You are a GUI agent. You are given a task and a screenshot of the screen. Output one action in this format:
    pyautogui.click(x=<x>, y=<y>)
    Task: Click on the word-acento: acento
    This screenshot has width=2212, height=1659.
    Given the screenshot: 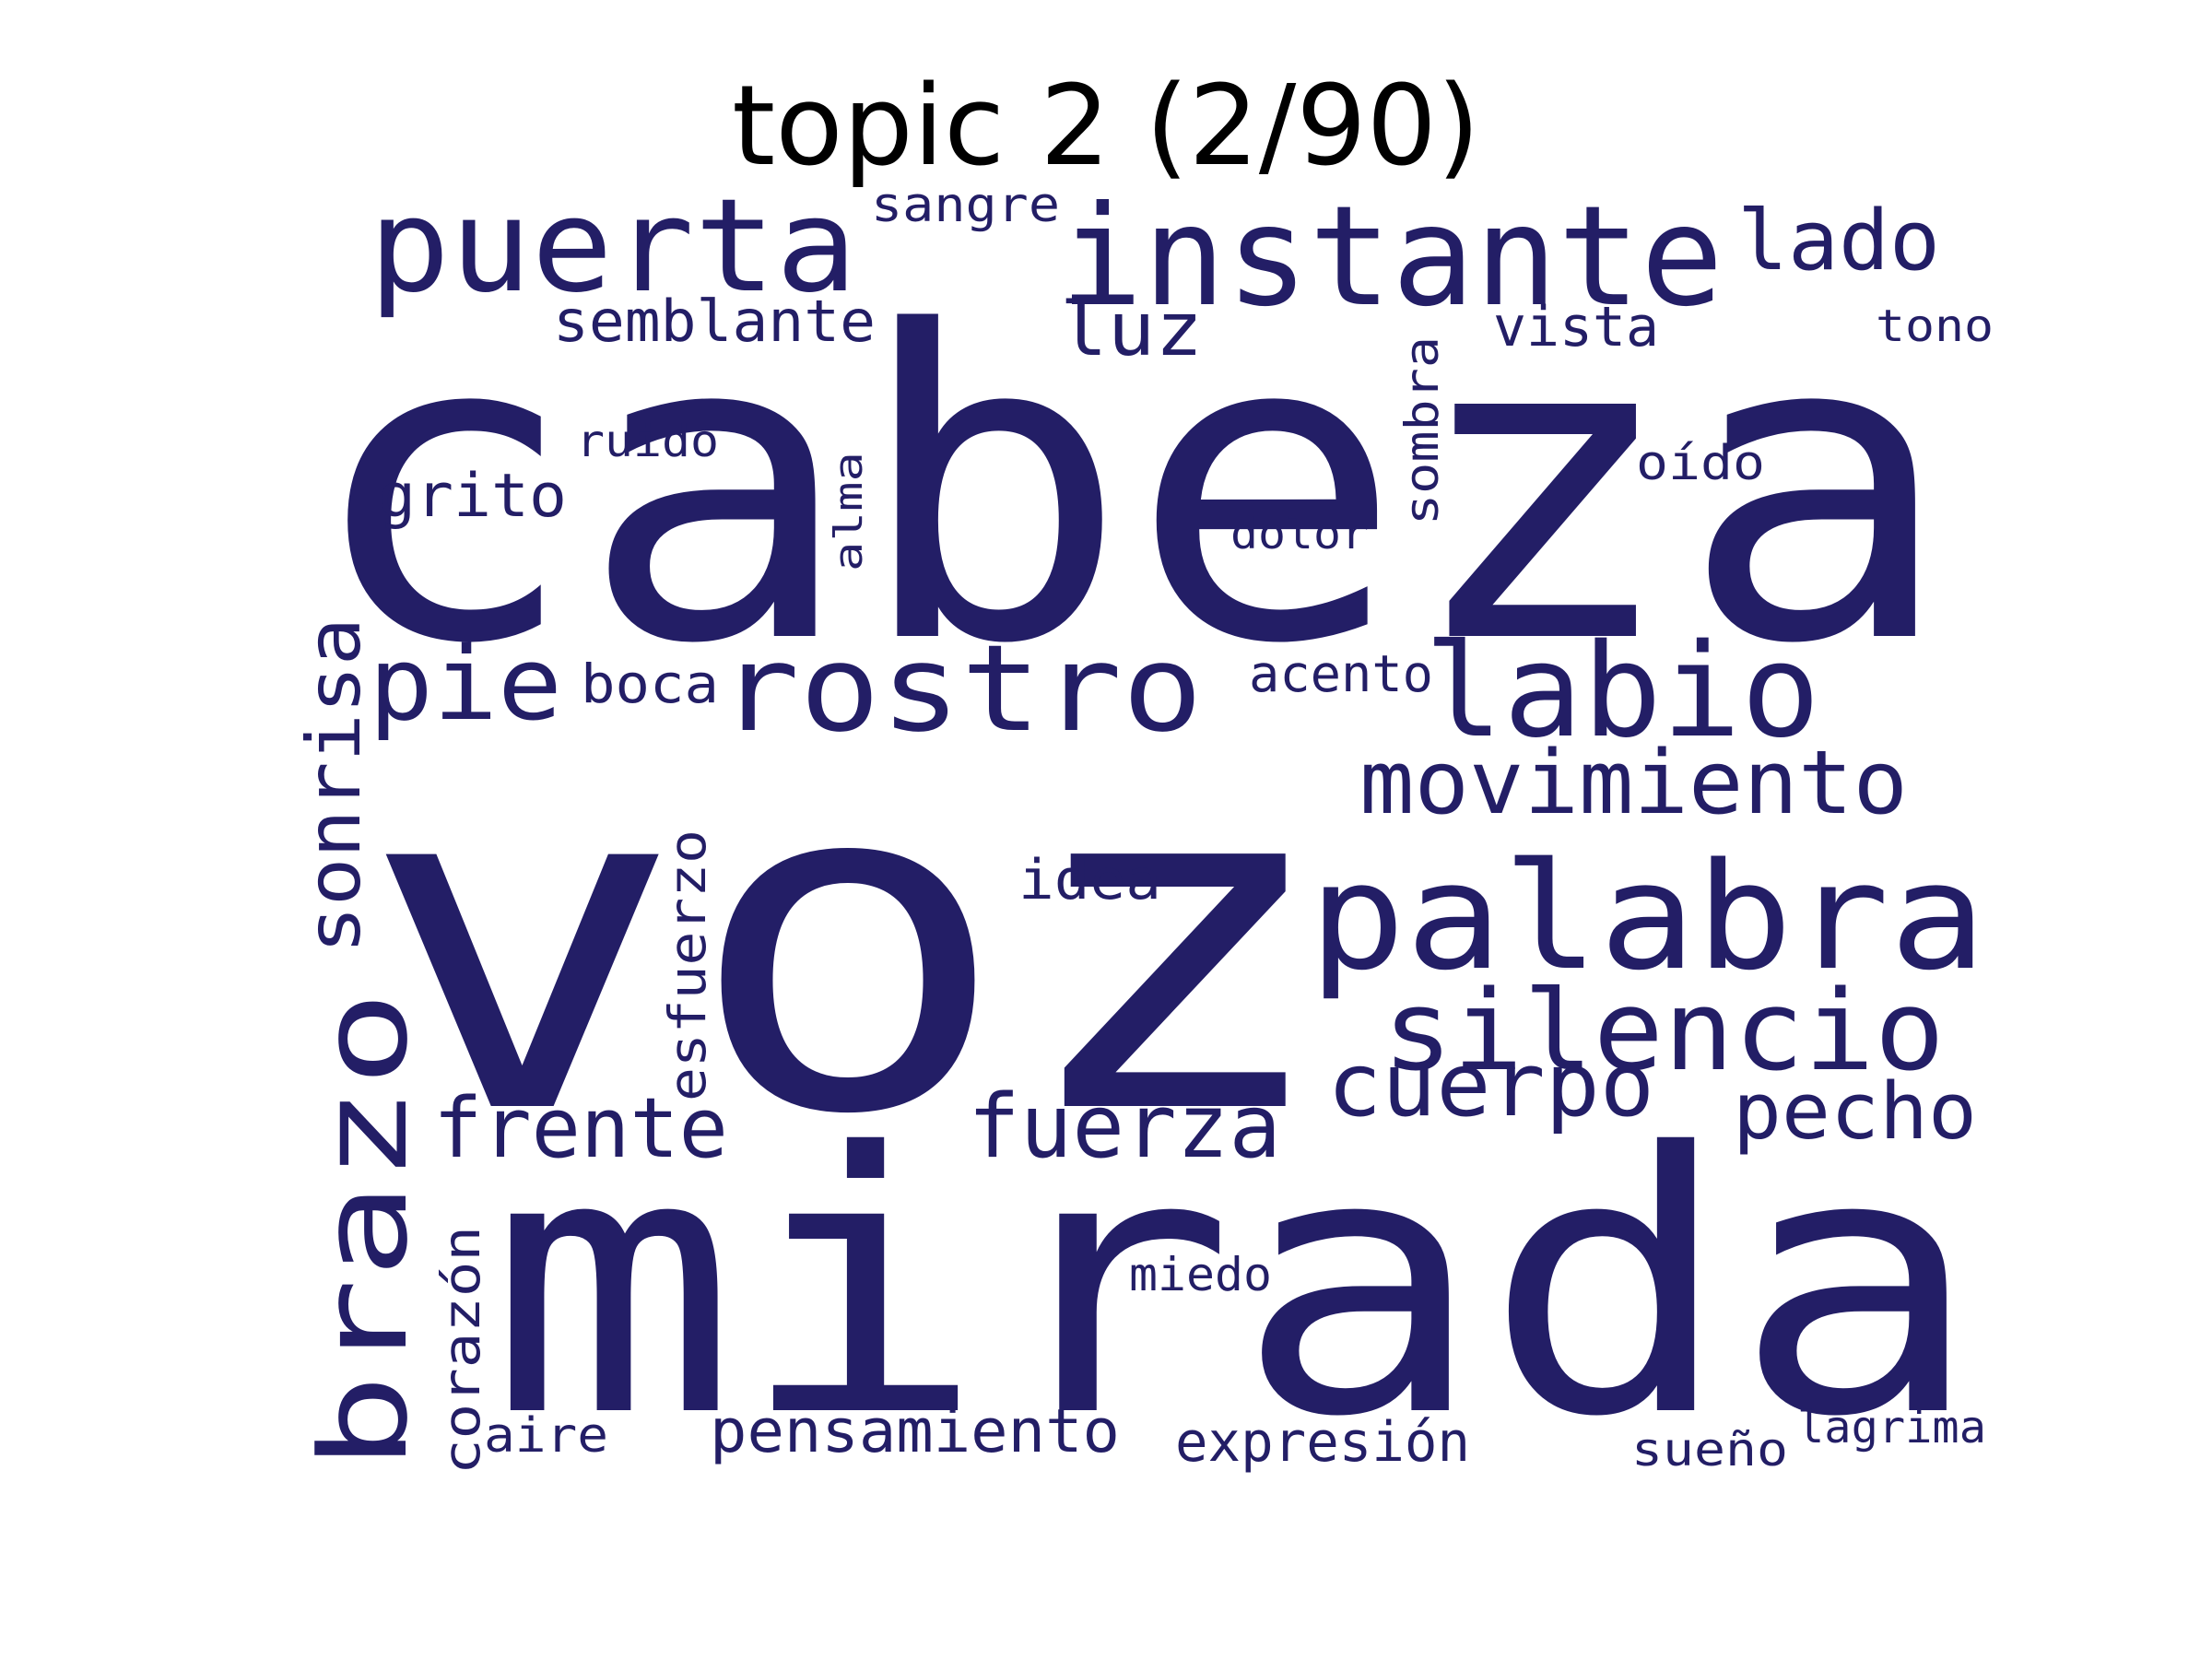 What is the action you would take?
    pyautogui.click(x=1341, y=673)
    